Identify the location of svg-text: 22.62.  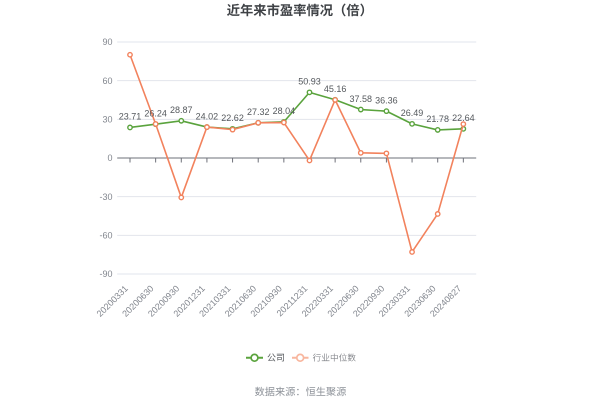
(232, 118).